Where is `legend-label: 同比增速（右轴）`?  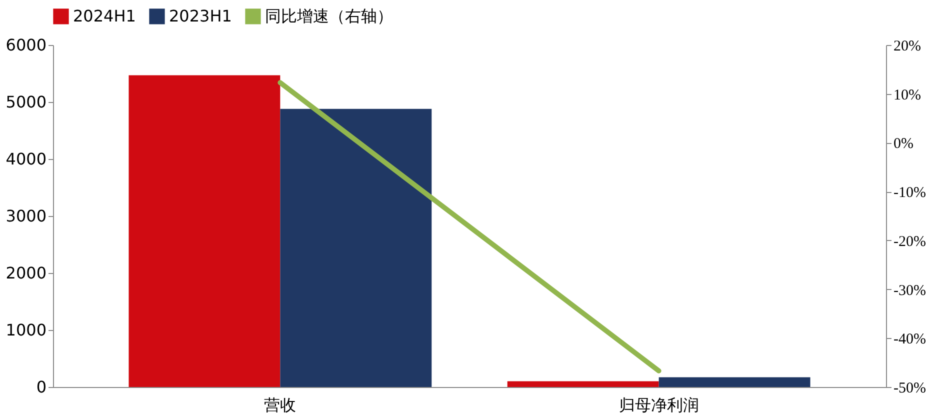 legend-label: 同比增速（右轴） is located at coordinates (329, 16).